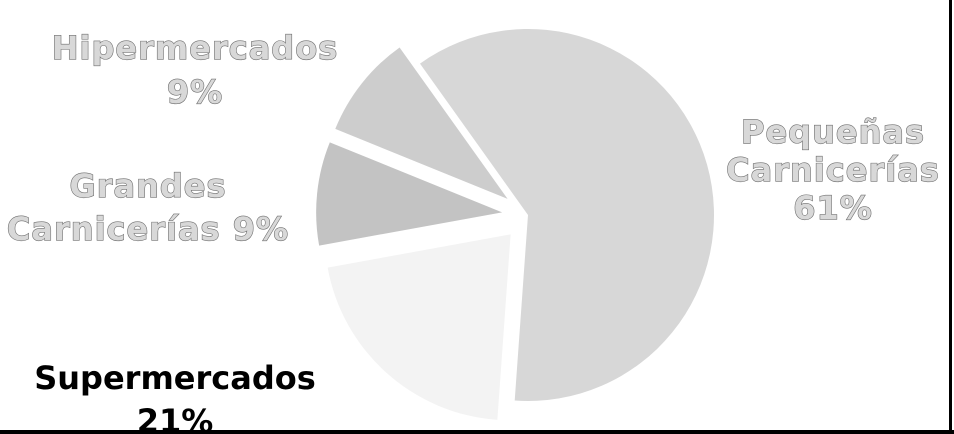 The width and height of the screenshot is (954, 434). I want to click on label-pequenas-carnicerias-line: Pequeñas, so click(833, 132).